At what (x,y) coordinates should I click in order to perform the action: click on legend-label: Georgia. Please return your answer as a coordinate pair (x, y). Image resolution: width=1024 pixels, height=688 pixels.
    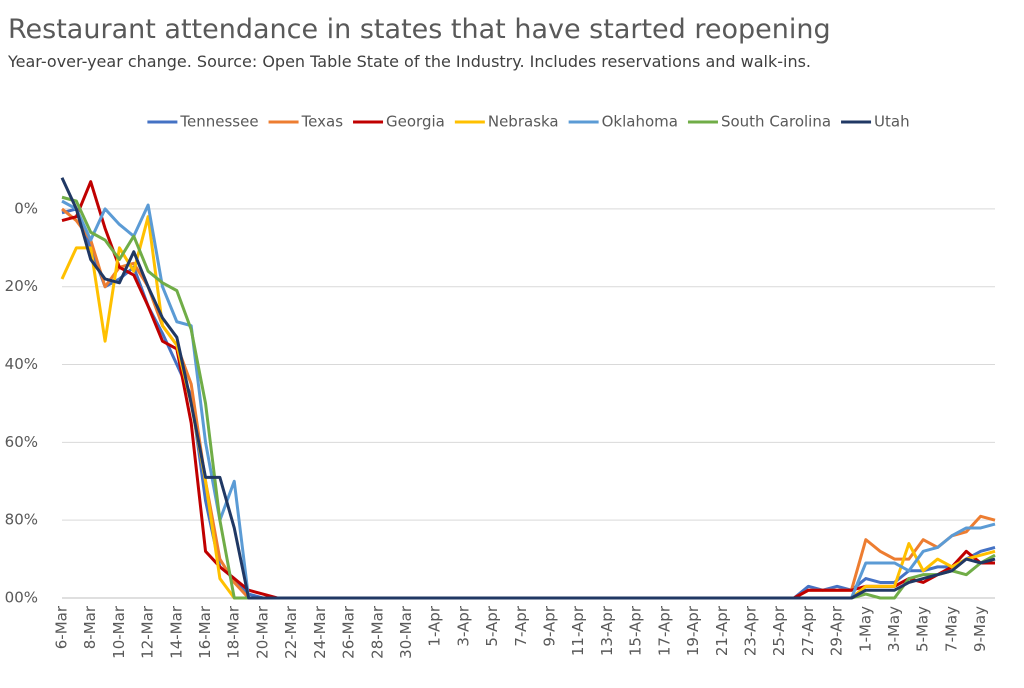
    Looking at the image, I should click on (415, 122).